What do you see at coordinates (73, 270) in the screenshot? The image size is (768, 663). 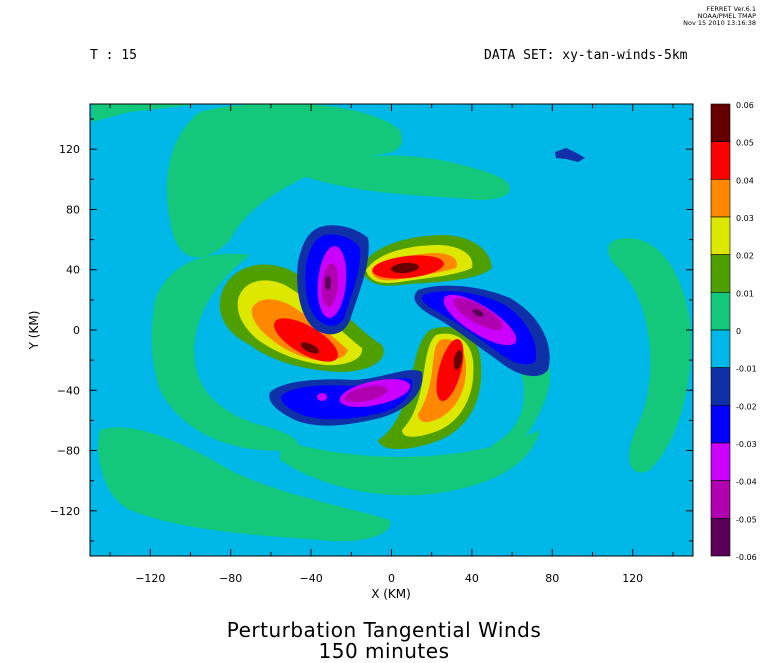 I see `y-tick-label: 40` at bounding box center [73, 270].